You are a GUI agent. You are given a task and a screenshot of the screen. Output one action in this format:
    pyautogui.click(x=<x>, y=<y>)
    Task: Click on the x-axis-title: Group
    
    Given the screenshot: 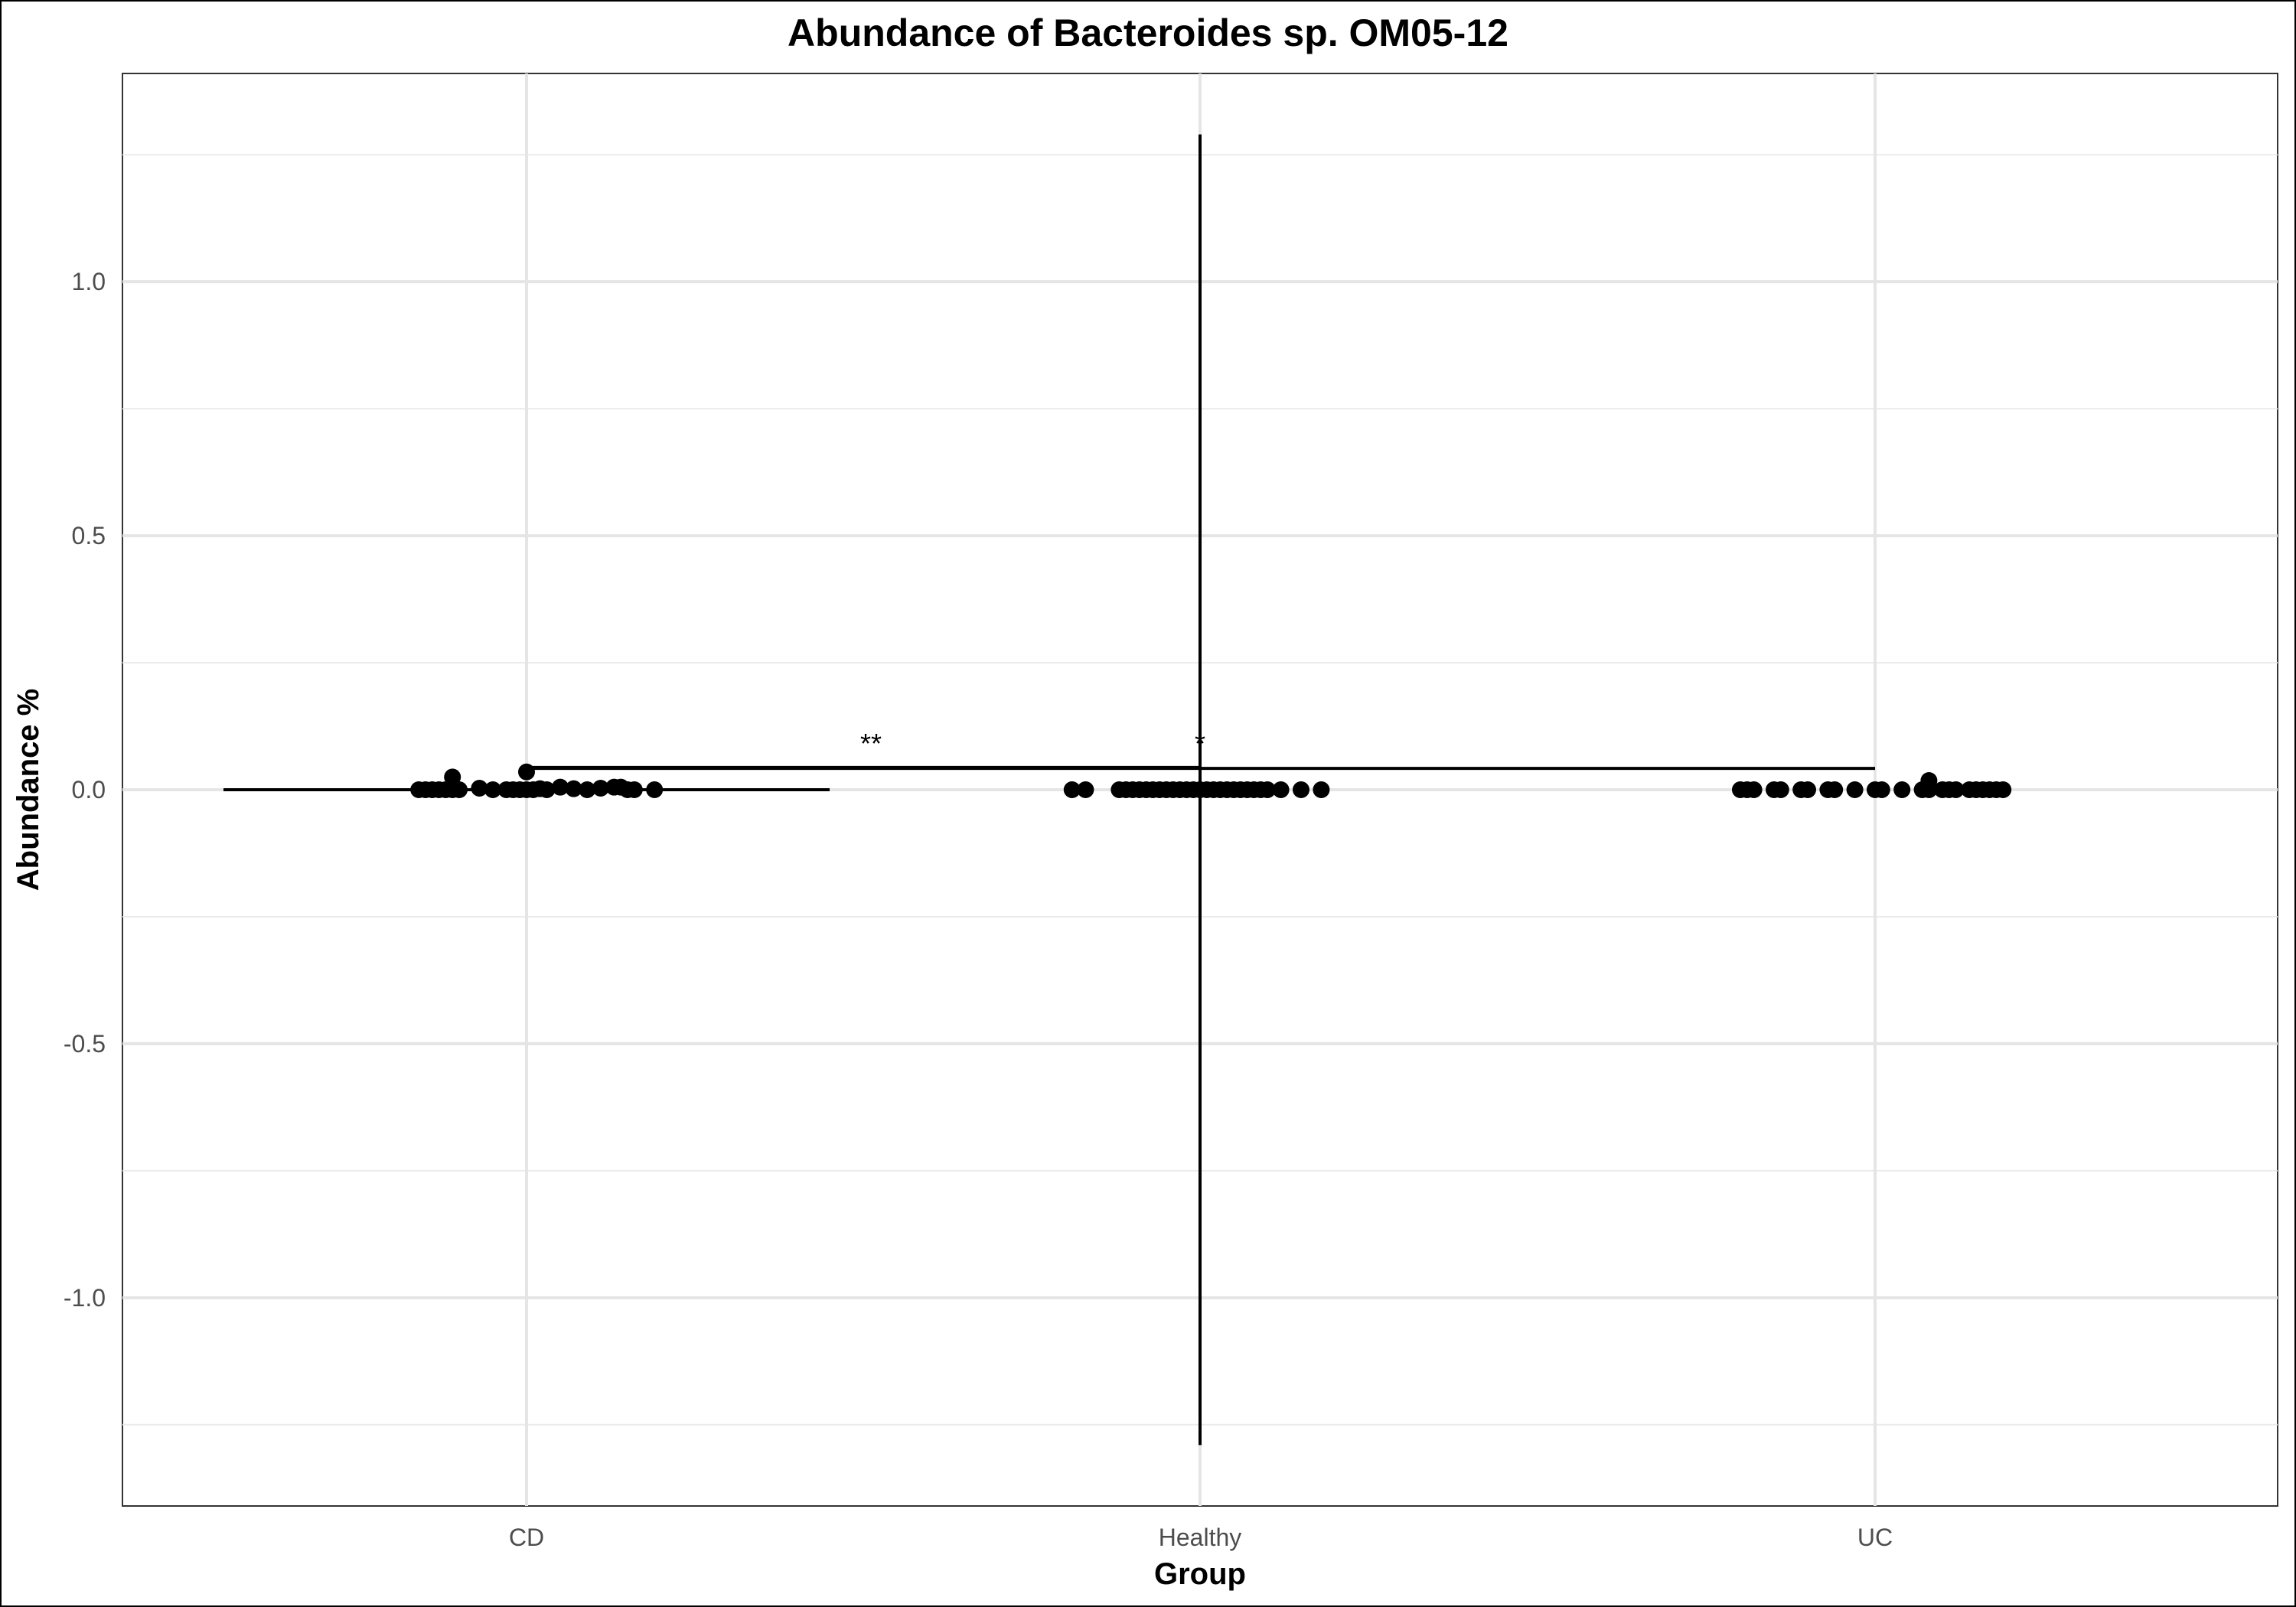 What is the action you would take?
    pyautogui.click(x=1200, y=1574)
    